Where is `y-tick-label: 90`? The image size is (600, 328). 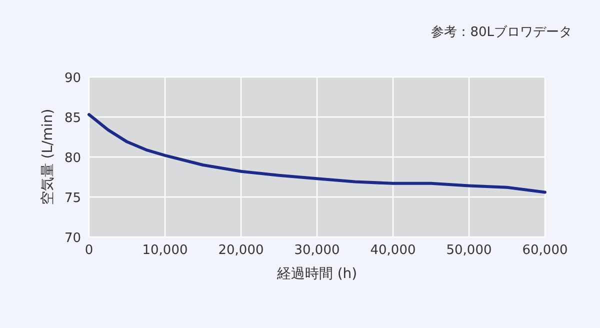 y-tick-label: 90 is located at coordinates (72, 78).